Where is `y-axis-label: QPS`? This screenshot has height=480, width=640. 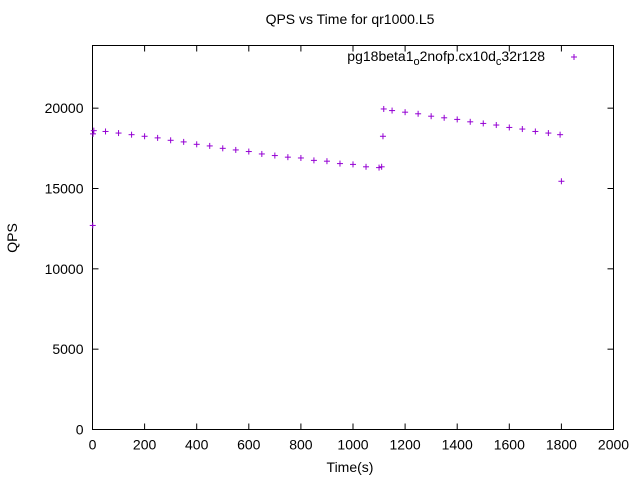
y-axis-label: QPS is located at coordinates (12, 238).